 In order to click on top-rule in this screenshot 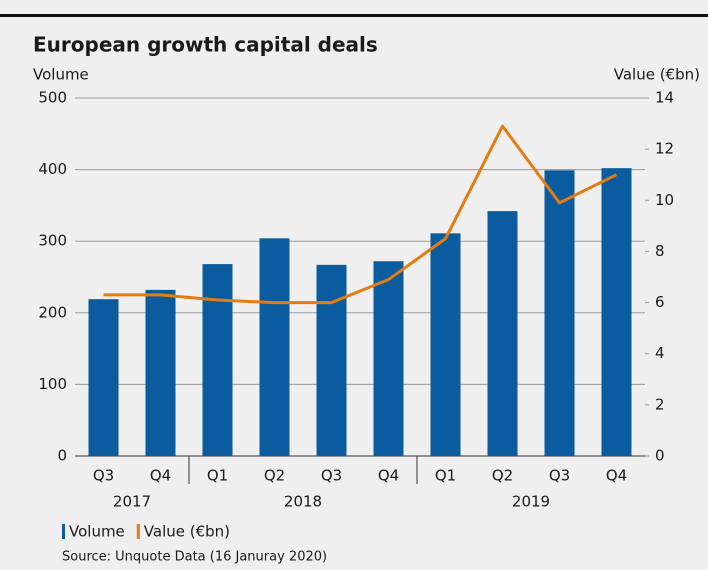, I will do `click(354, 15)`.